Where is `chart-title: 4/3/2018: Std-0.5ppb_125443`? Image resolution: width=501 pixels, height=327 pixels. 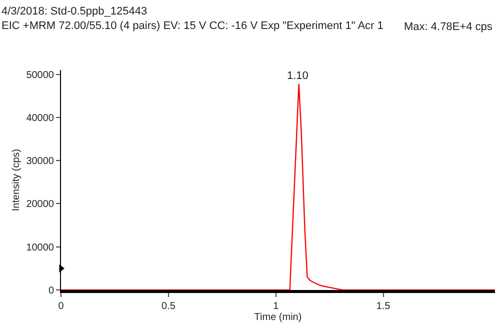 chart-title: 4/3/2018: Std-0.5ppb_125443 is located at coordinates (75, 12).